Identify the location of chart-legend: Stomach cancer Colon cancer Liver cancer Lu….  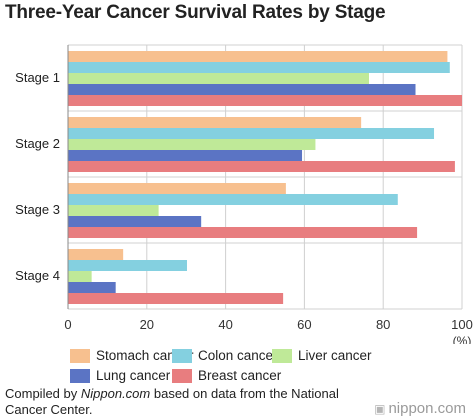
(237, 365).